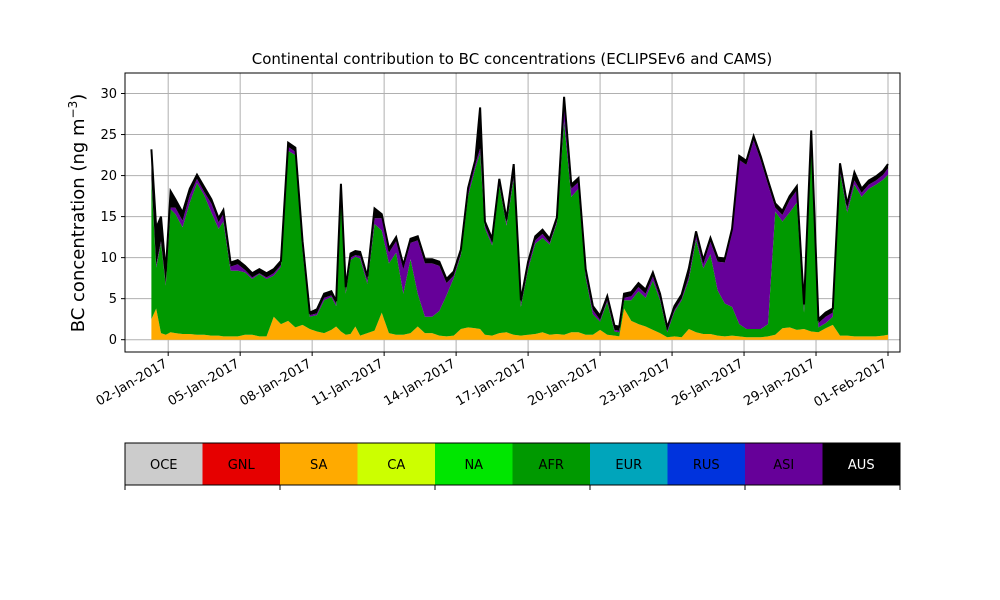  I want to click on colorbar-swatch-aus, so click(861, 464).